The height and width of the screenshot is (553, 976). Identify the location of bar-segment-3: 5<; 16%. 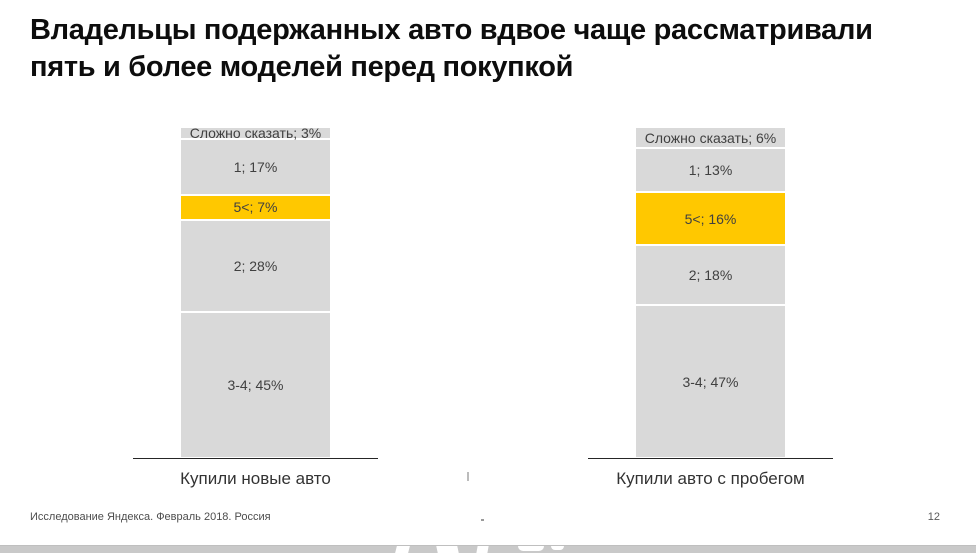
(710, 219).